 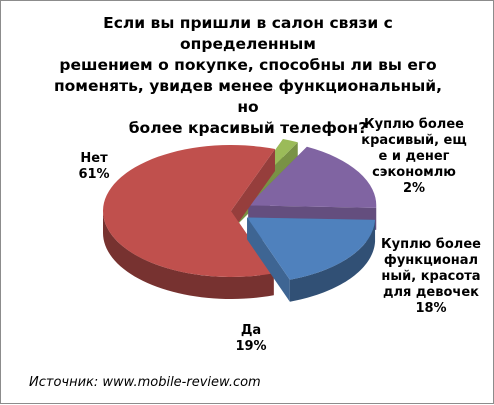 I want to click on slice-label-line: ный, красота, so click(x=431, y=277).